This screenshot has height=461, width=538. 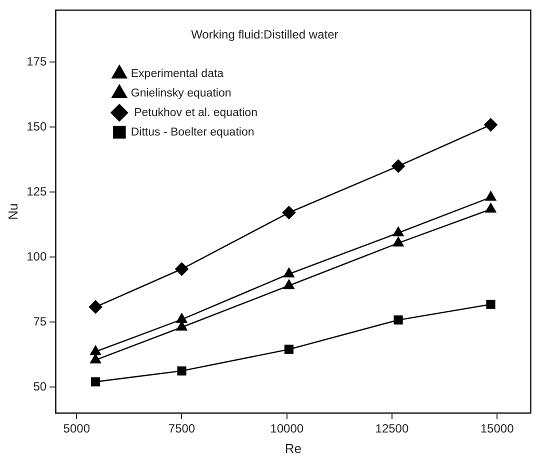 I want to click on text: Working fluid:Distilled water, so click(x=264, y=35).